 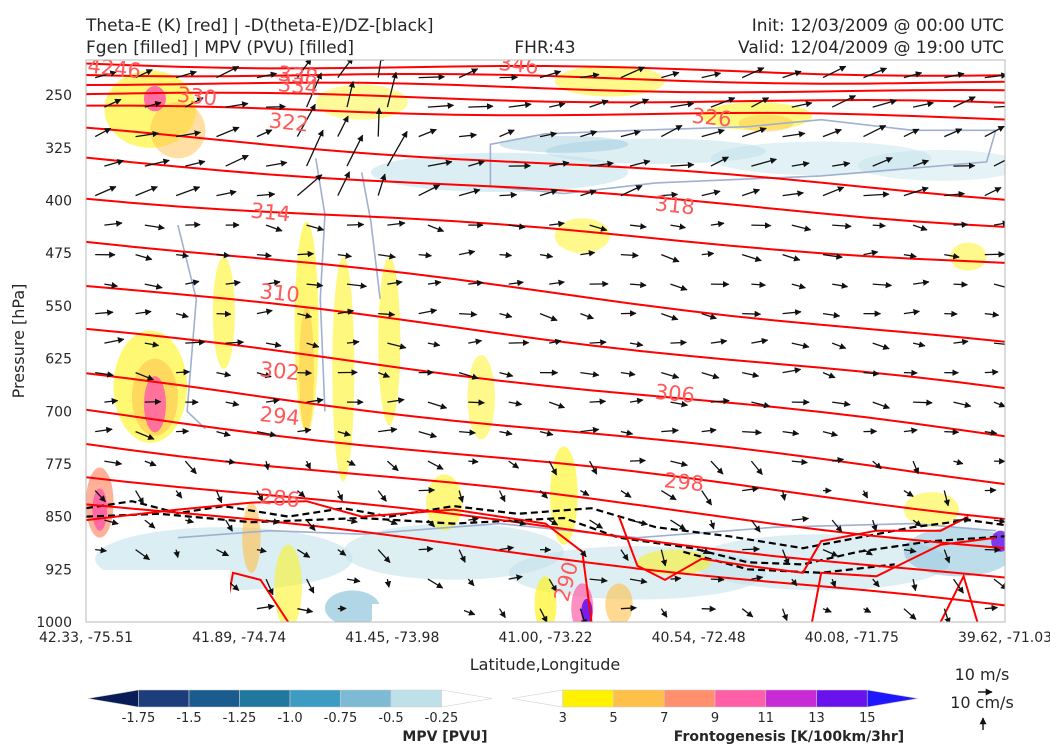 I want to click on x-tick-label: 40.54, -72.48, so click(x=699, y=638).